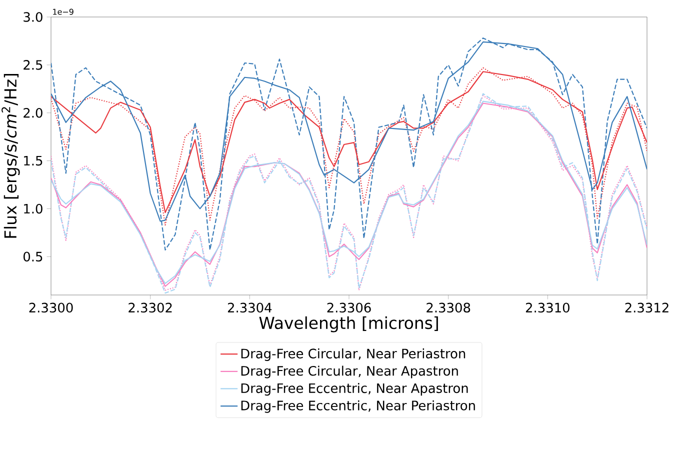  I want to click on x-tick-label: 2.3312, so click(646, 307).